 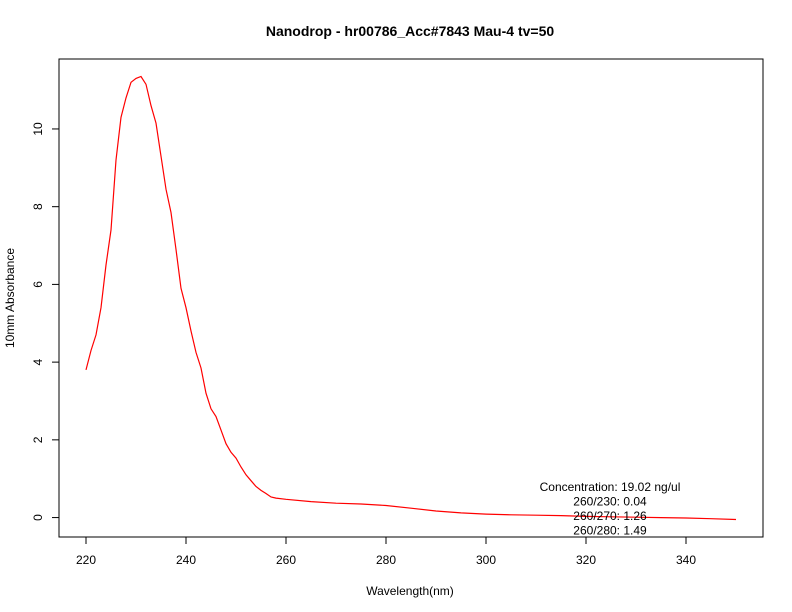 I want to click on x-tick-label: 340, so click(x=686, y=560).